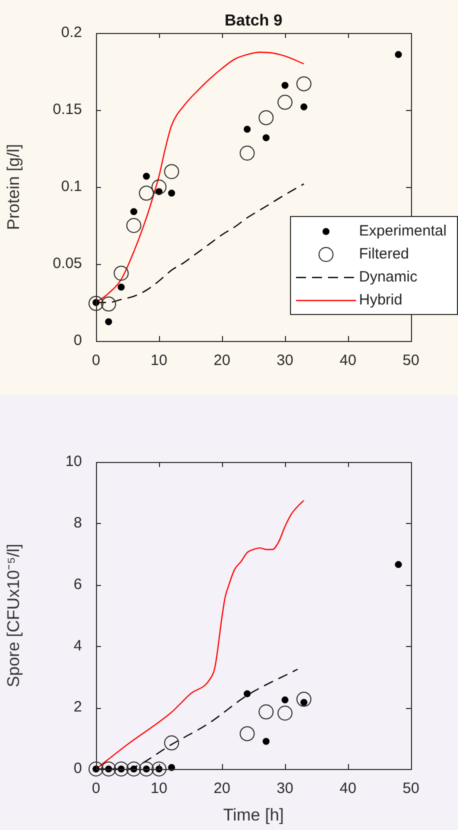 This screenshot has height=830, width=458. Describe the element at coordinates (78, 645) in the screenshot. I see `y-tick-label: 4` at that location.